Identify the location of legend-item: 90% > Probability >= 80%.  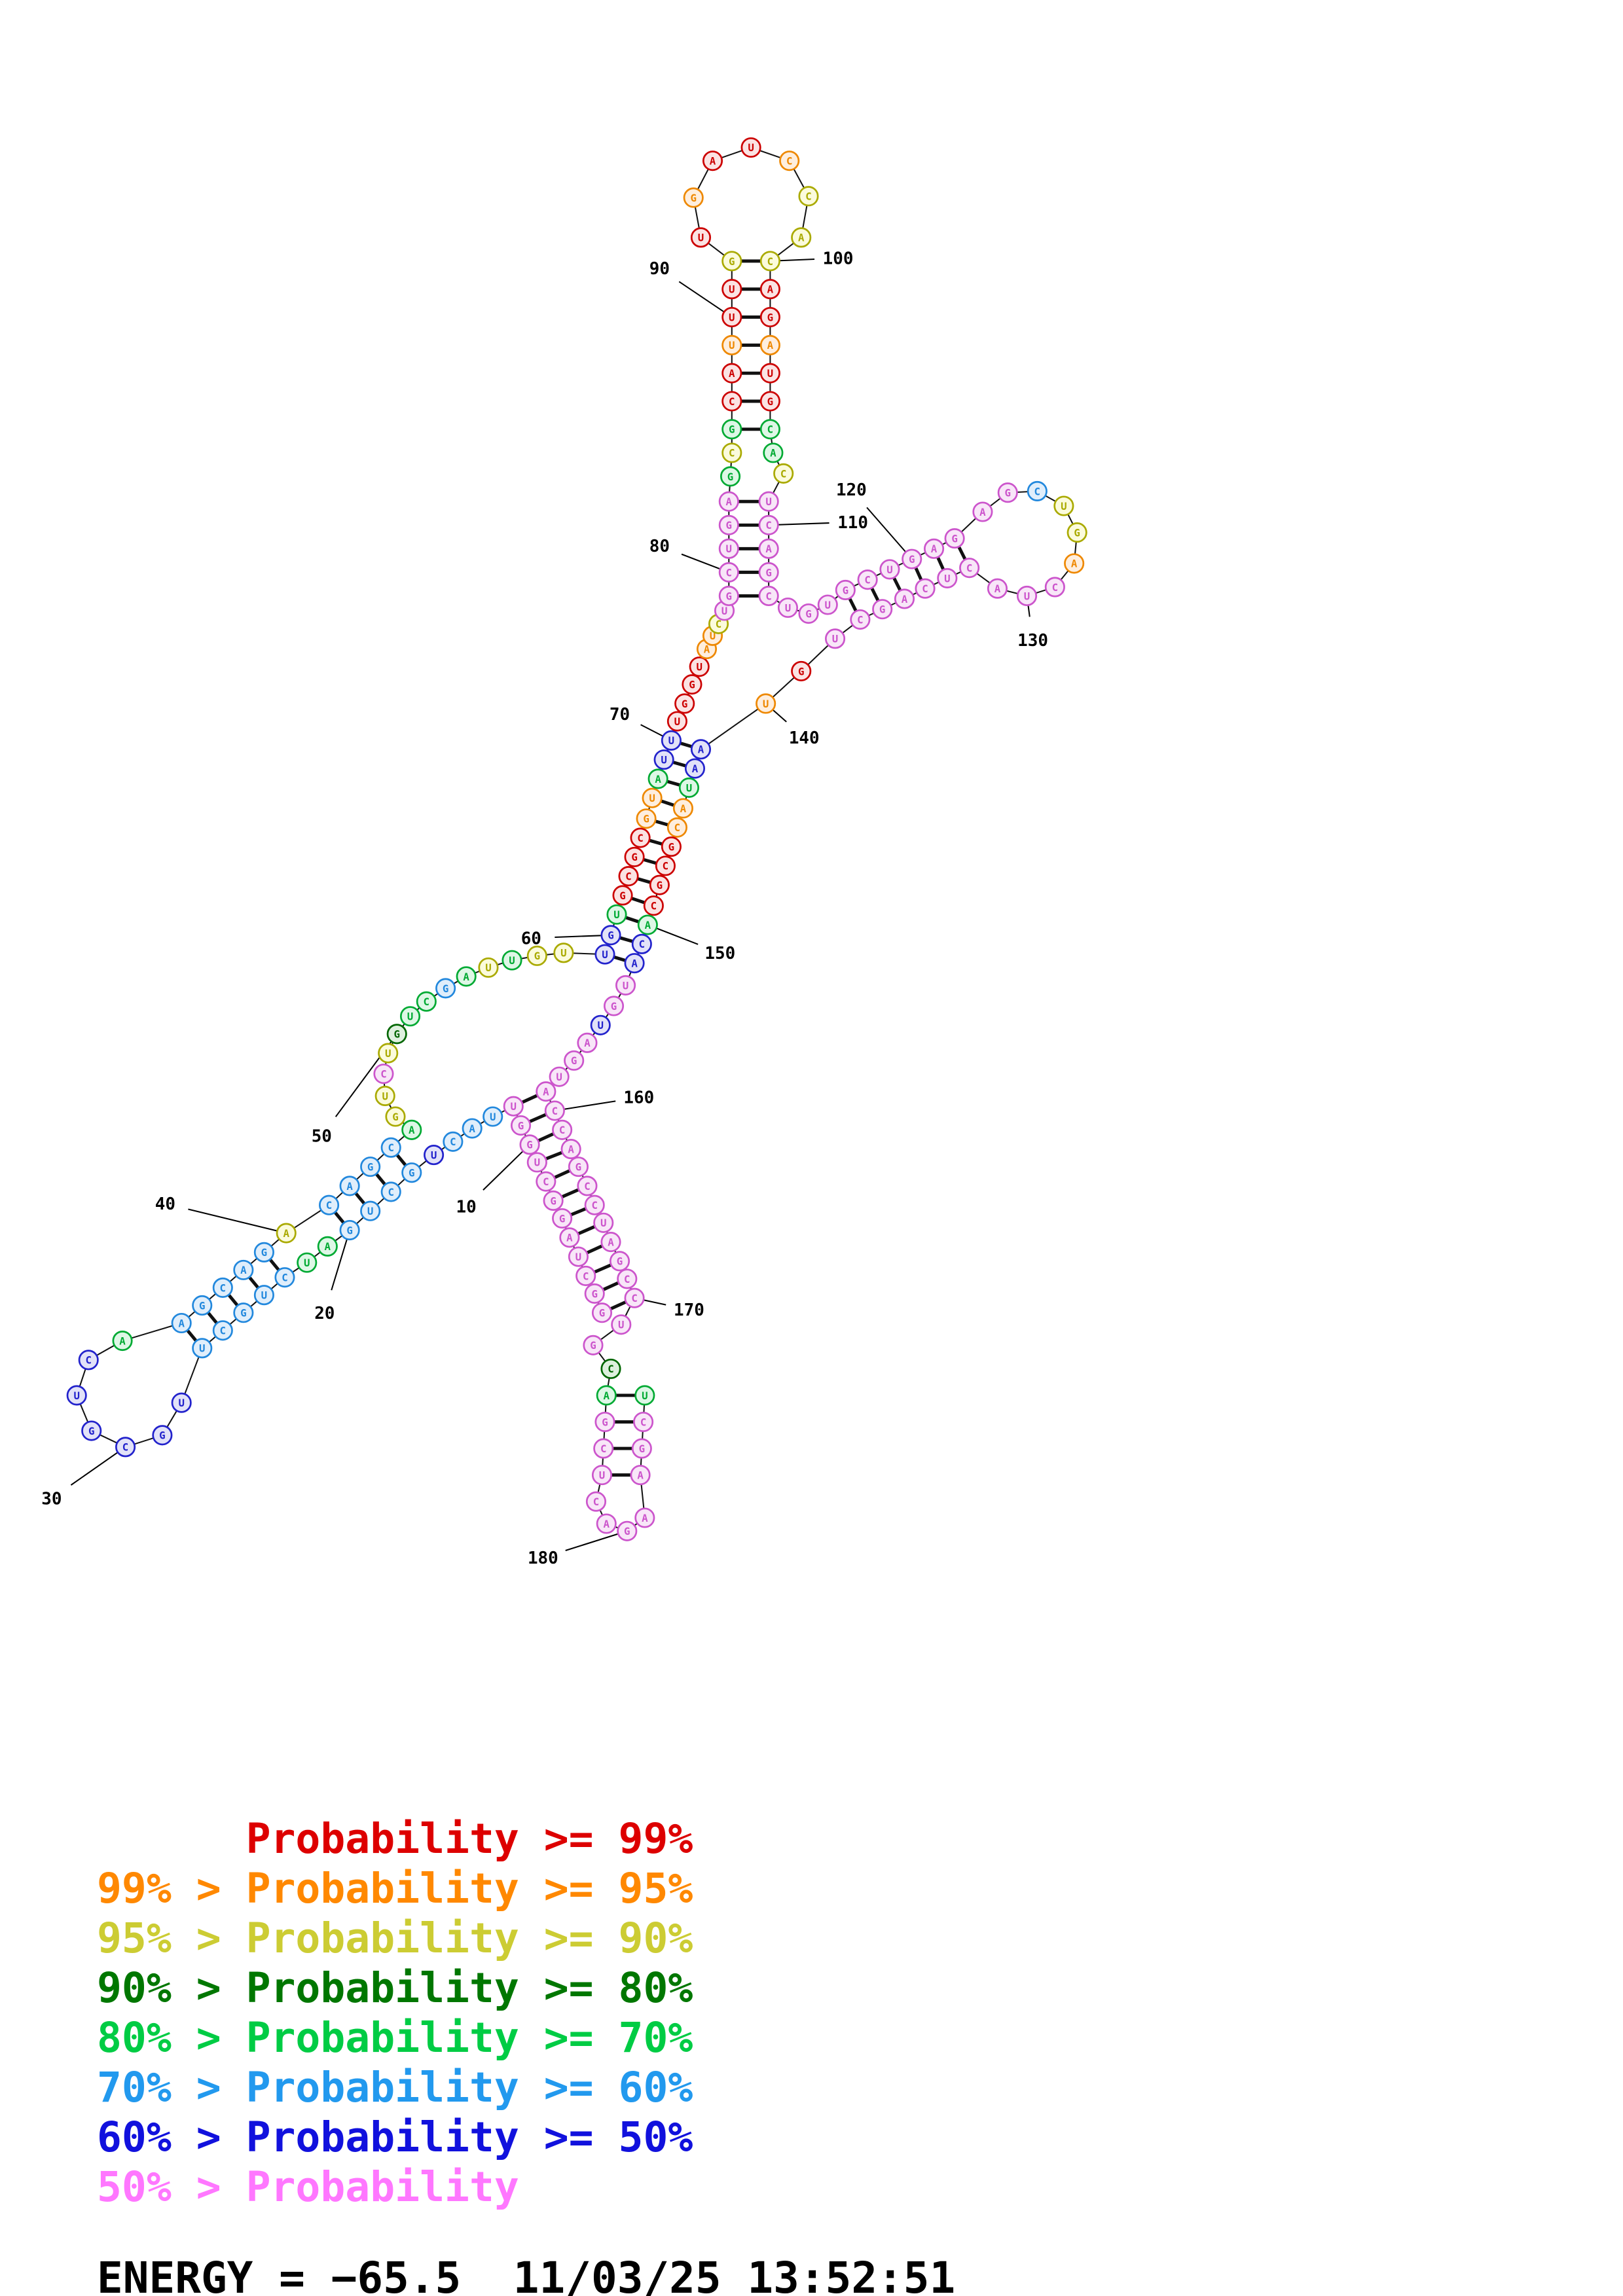
(395, 1988).